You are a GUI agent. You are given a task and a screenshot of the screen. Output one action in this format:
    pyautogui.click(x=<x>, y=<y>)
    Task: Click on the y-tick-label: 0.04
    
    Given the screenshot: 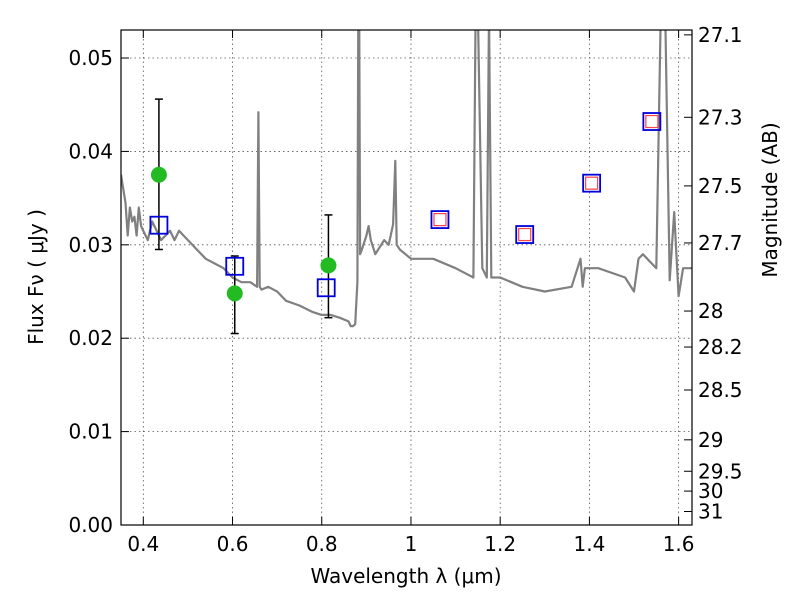 What is the action you would take?
    pyautogui.click(x=90, y=151)
    